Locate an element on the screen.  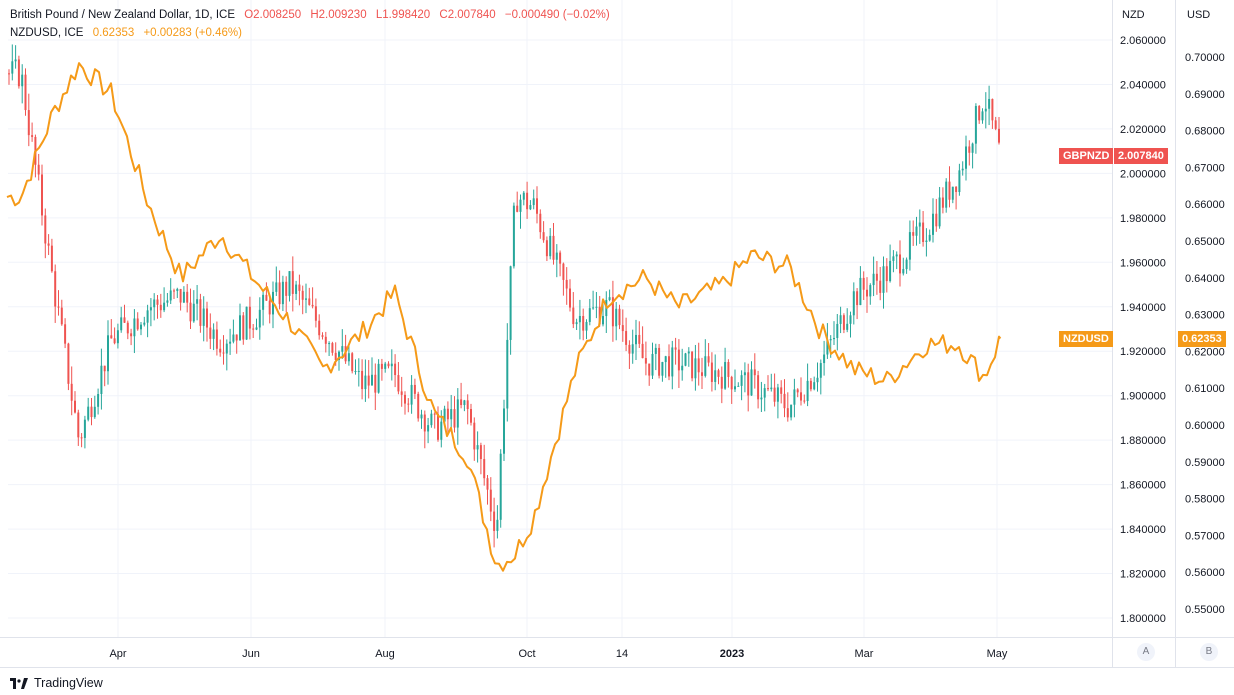
nzd-tick-label: 1.820000 is located at coordinates (1143, 575).